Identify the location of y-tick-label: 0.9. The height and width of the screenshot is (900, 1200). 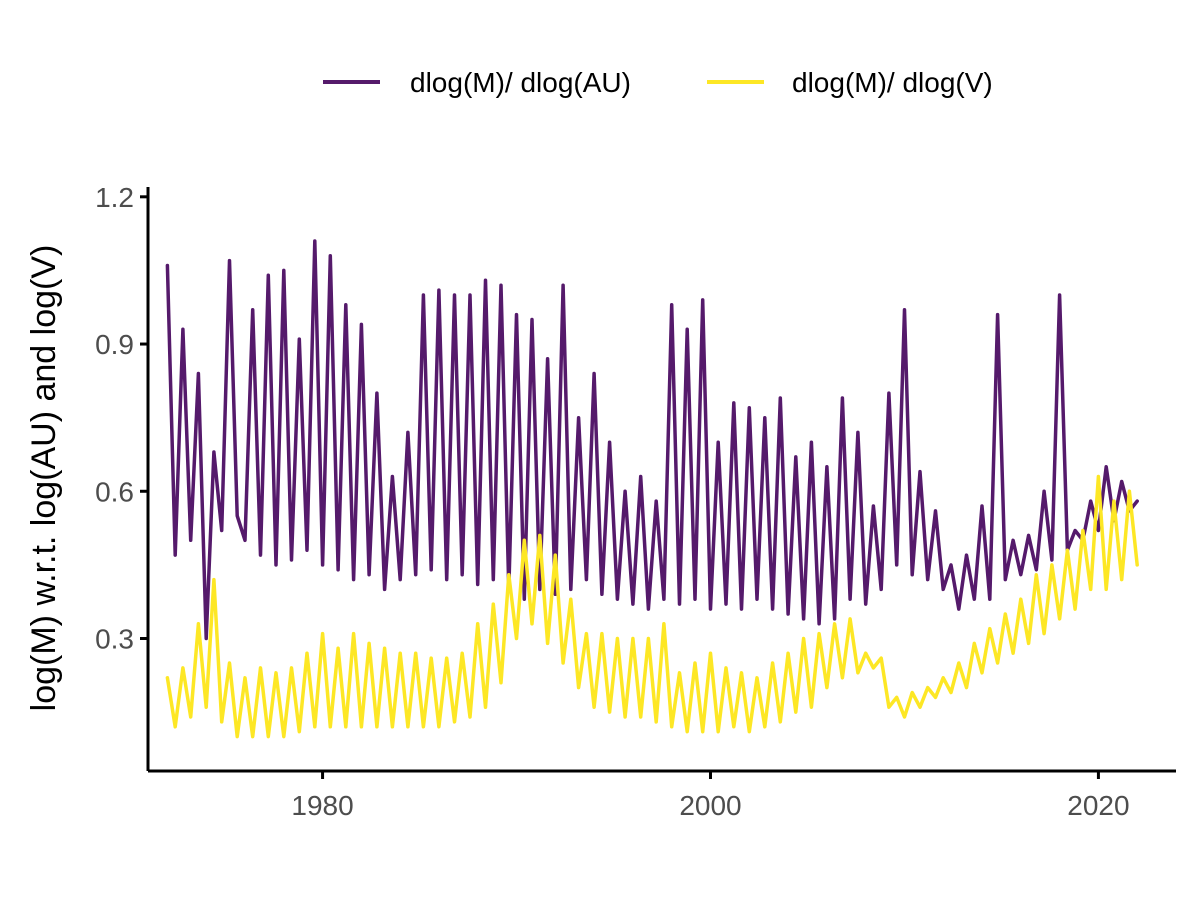
(114, 344).